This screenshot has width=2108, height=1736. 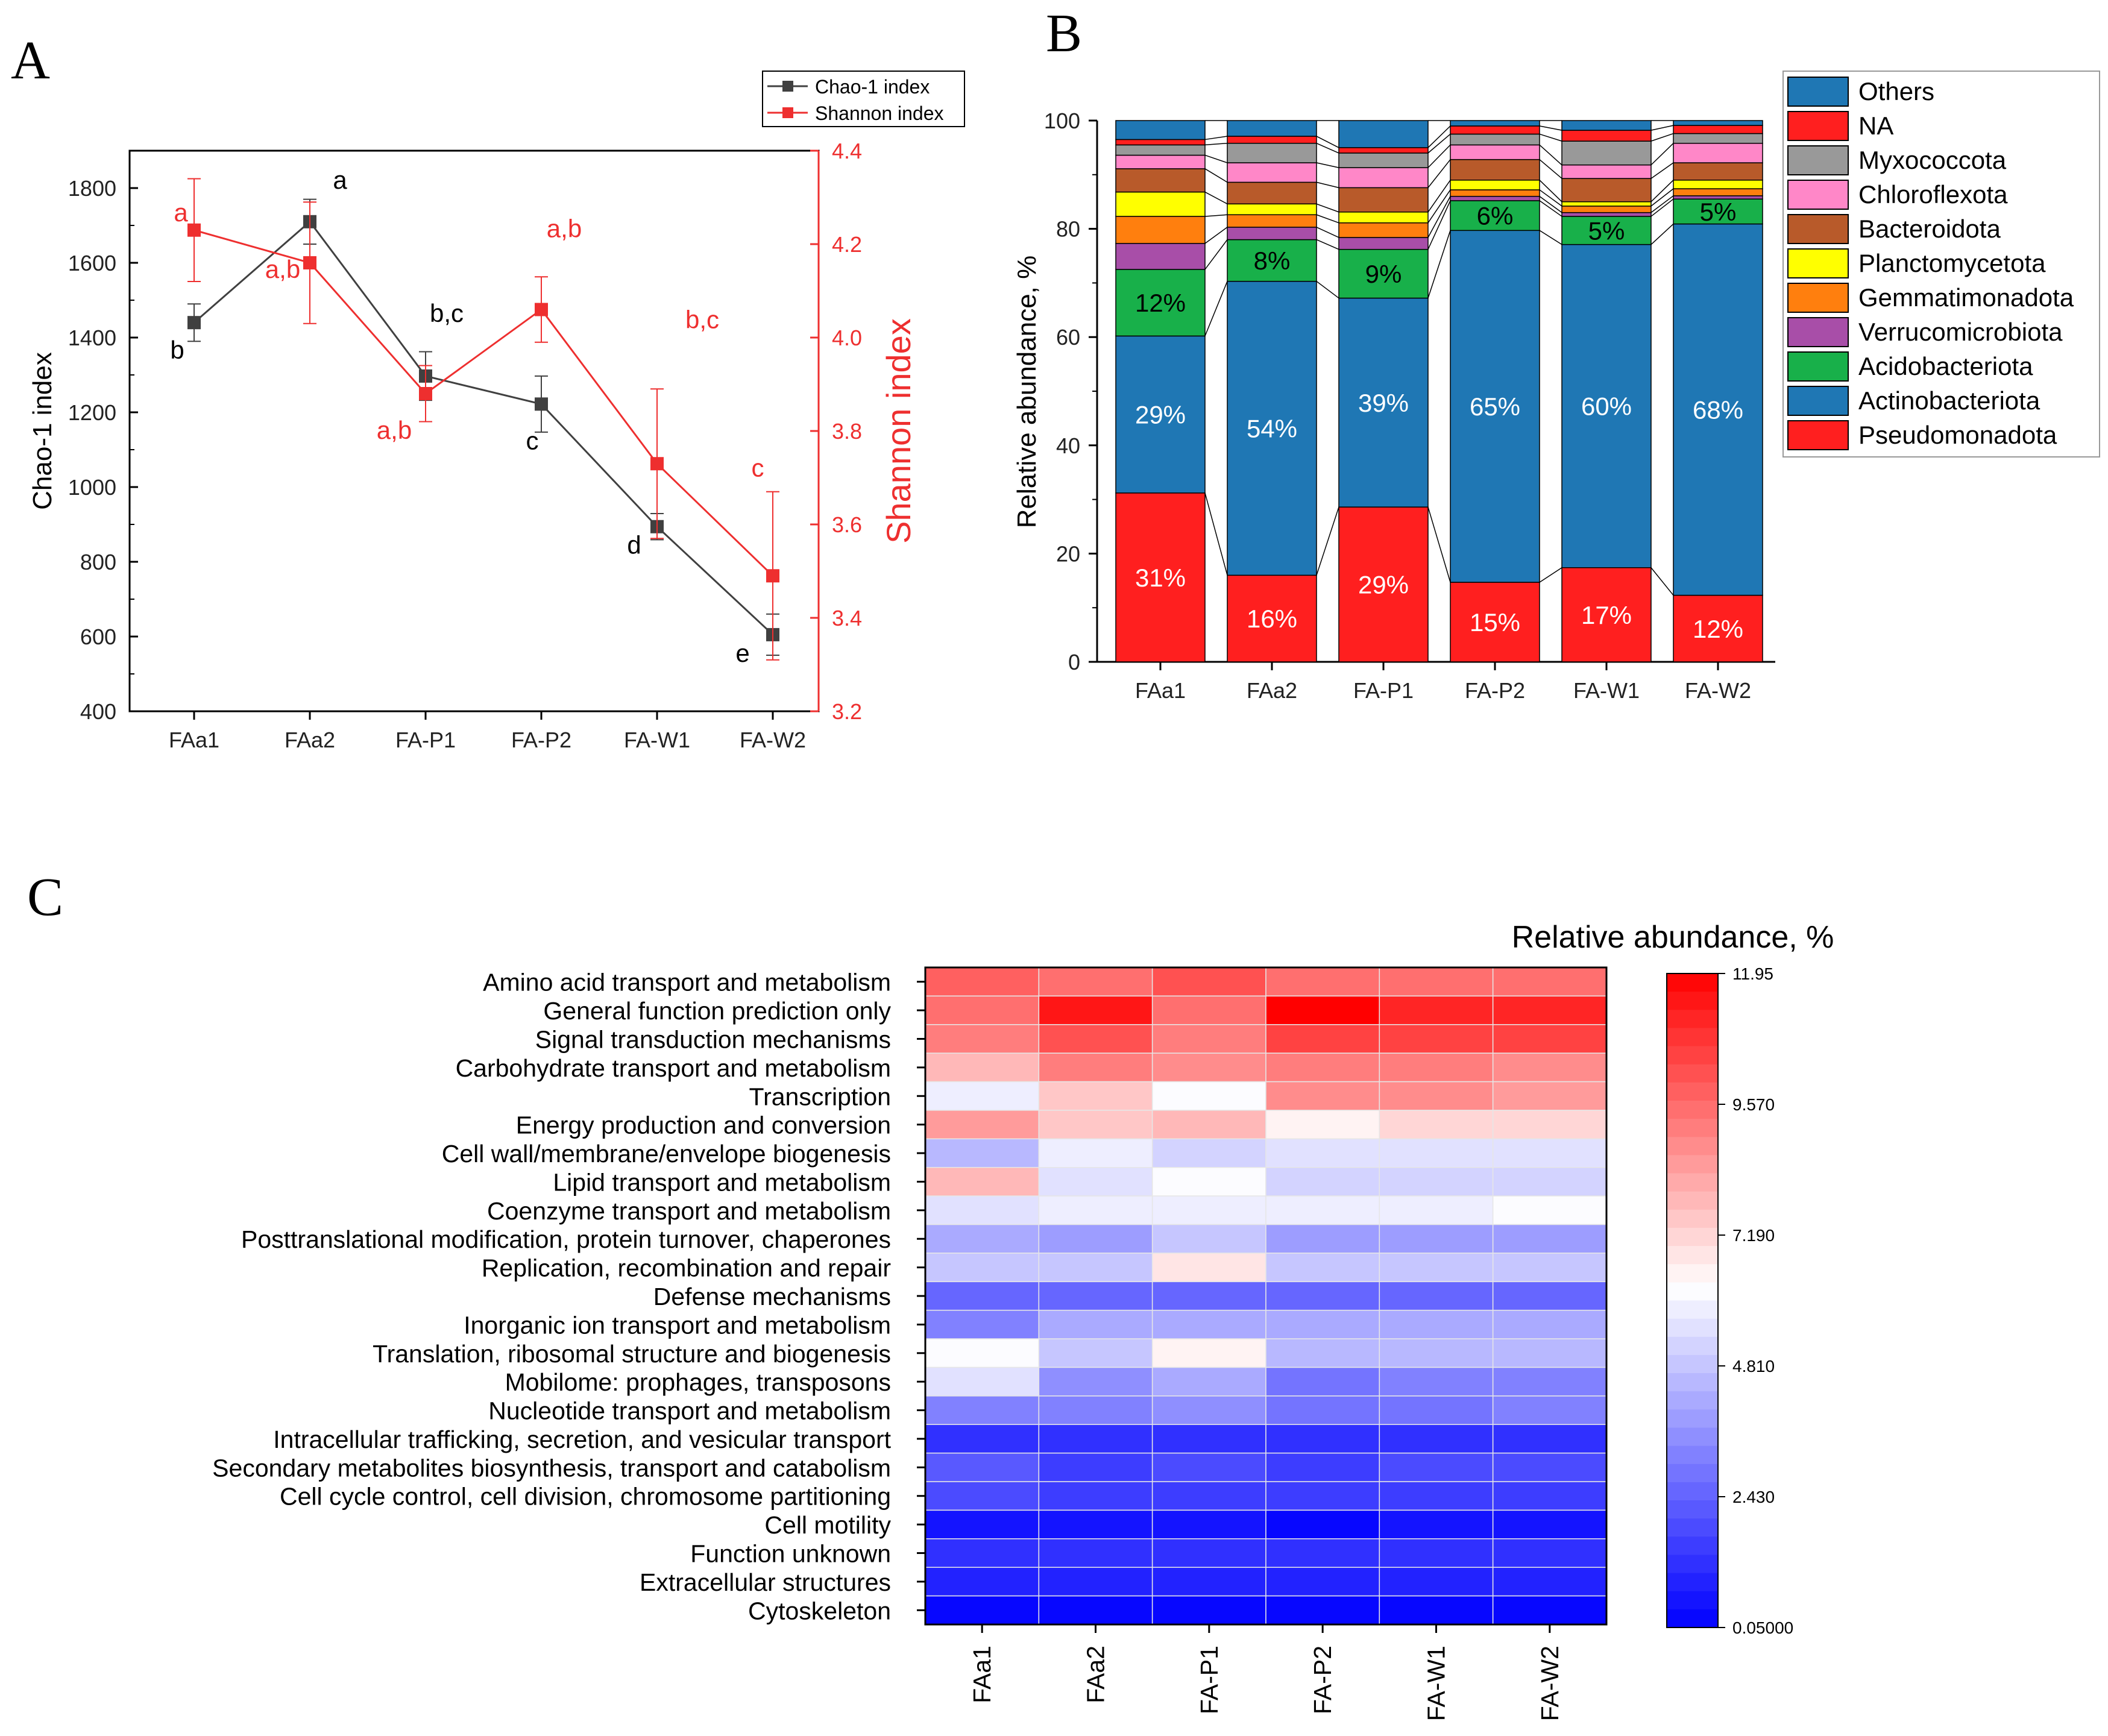 I want to click on legend-label: NA, so click(x=1875, y=126).